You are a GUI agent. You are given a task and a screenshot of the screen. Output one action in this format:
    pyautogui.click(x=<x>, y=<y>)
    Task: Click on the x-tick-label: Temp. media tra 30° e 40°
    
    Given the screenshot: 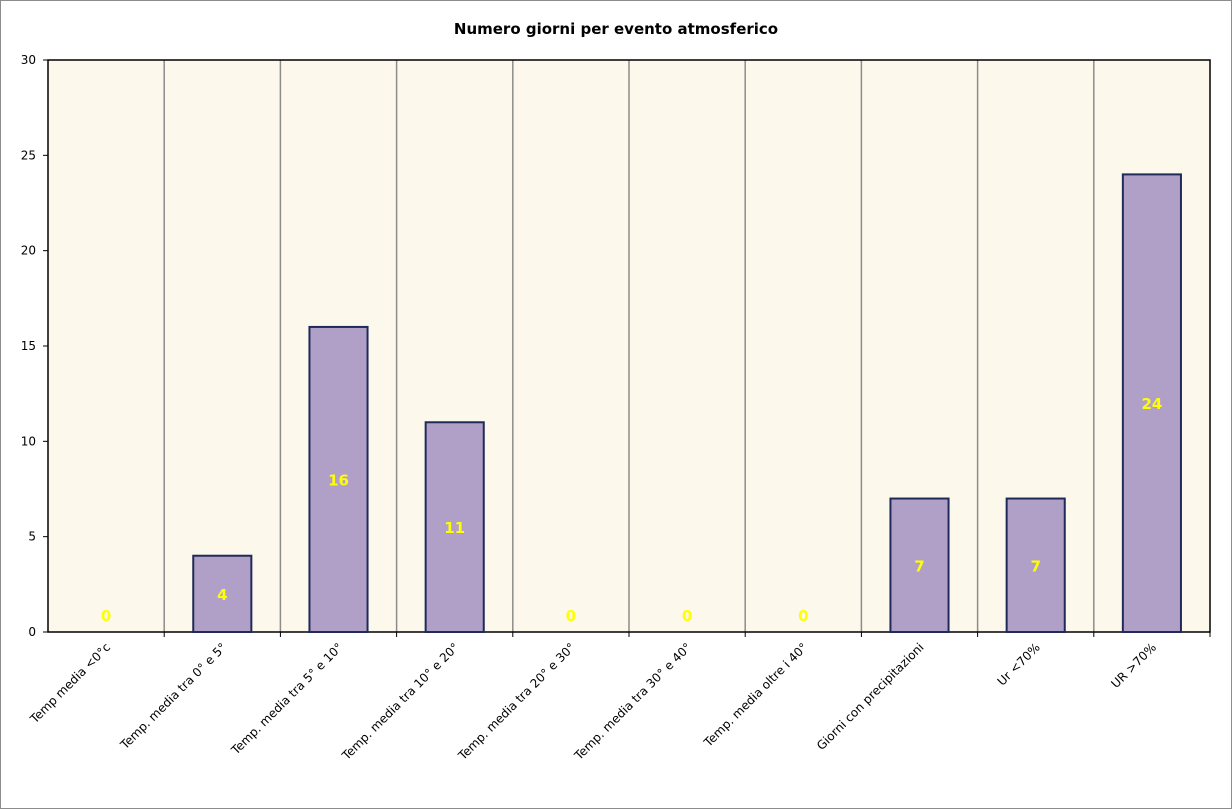 What is the action you would take?
    pyautogui.click(x=632, y=701)
    